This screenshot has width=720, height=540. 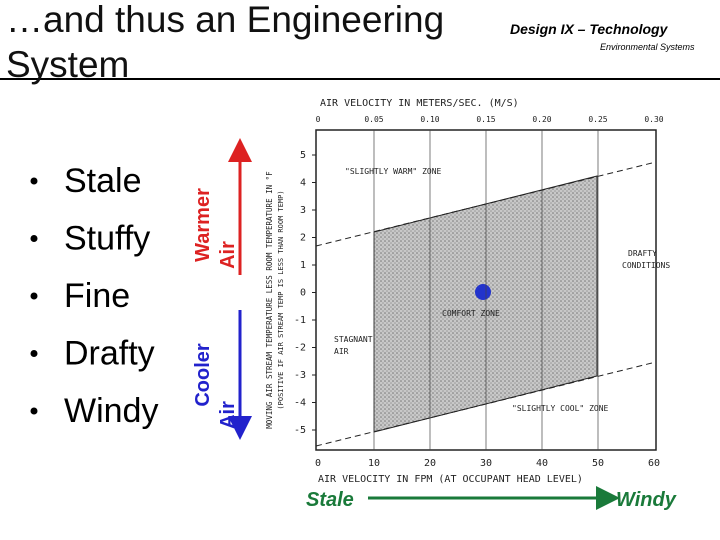 I want to click on zone-label: STAGNANT, so click(x=353, y=339).